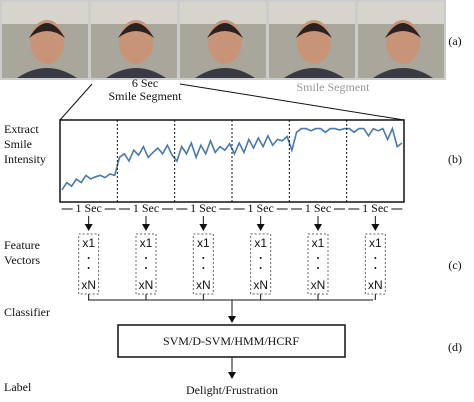  I want to click on panel-label: (c), so click(454, 265).